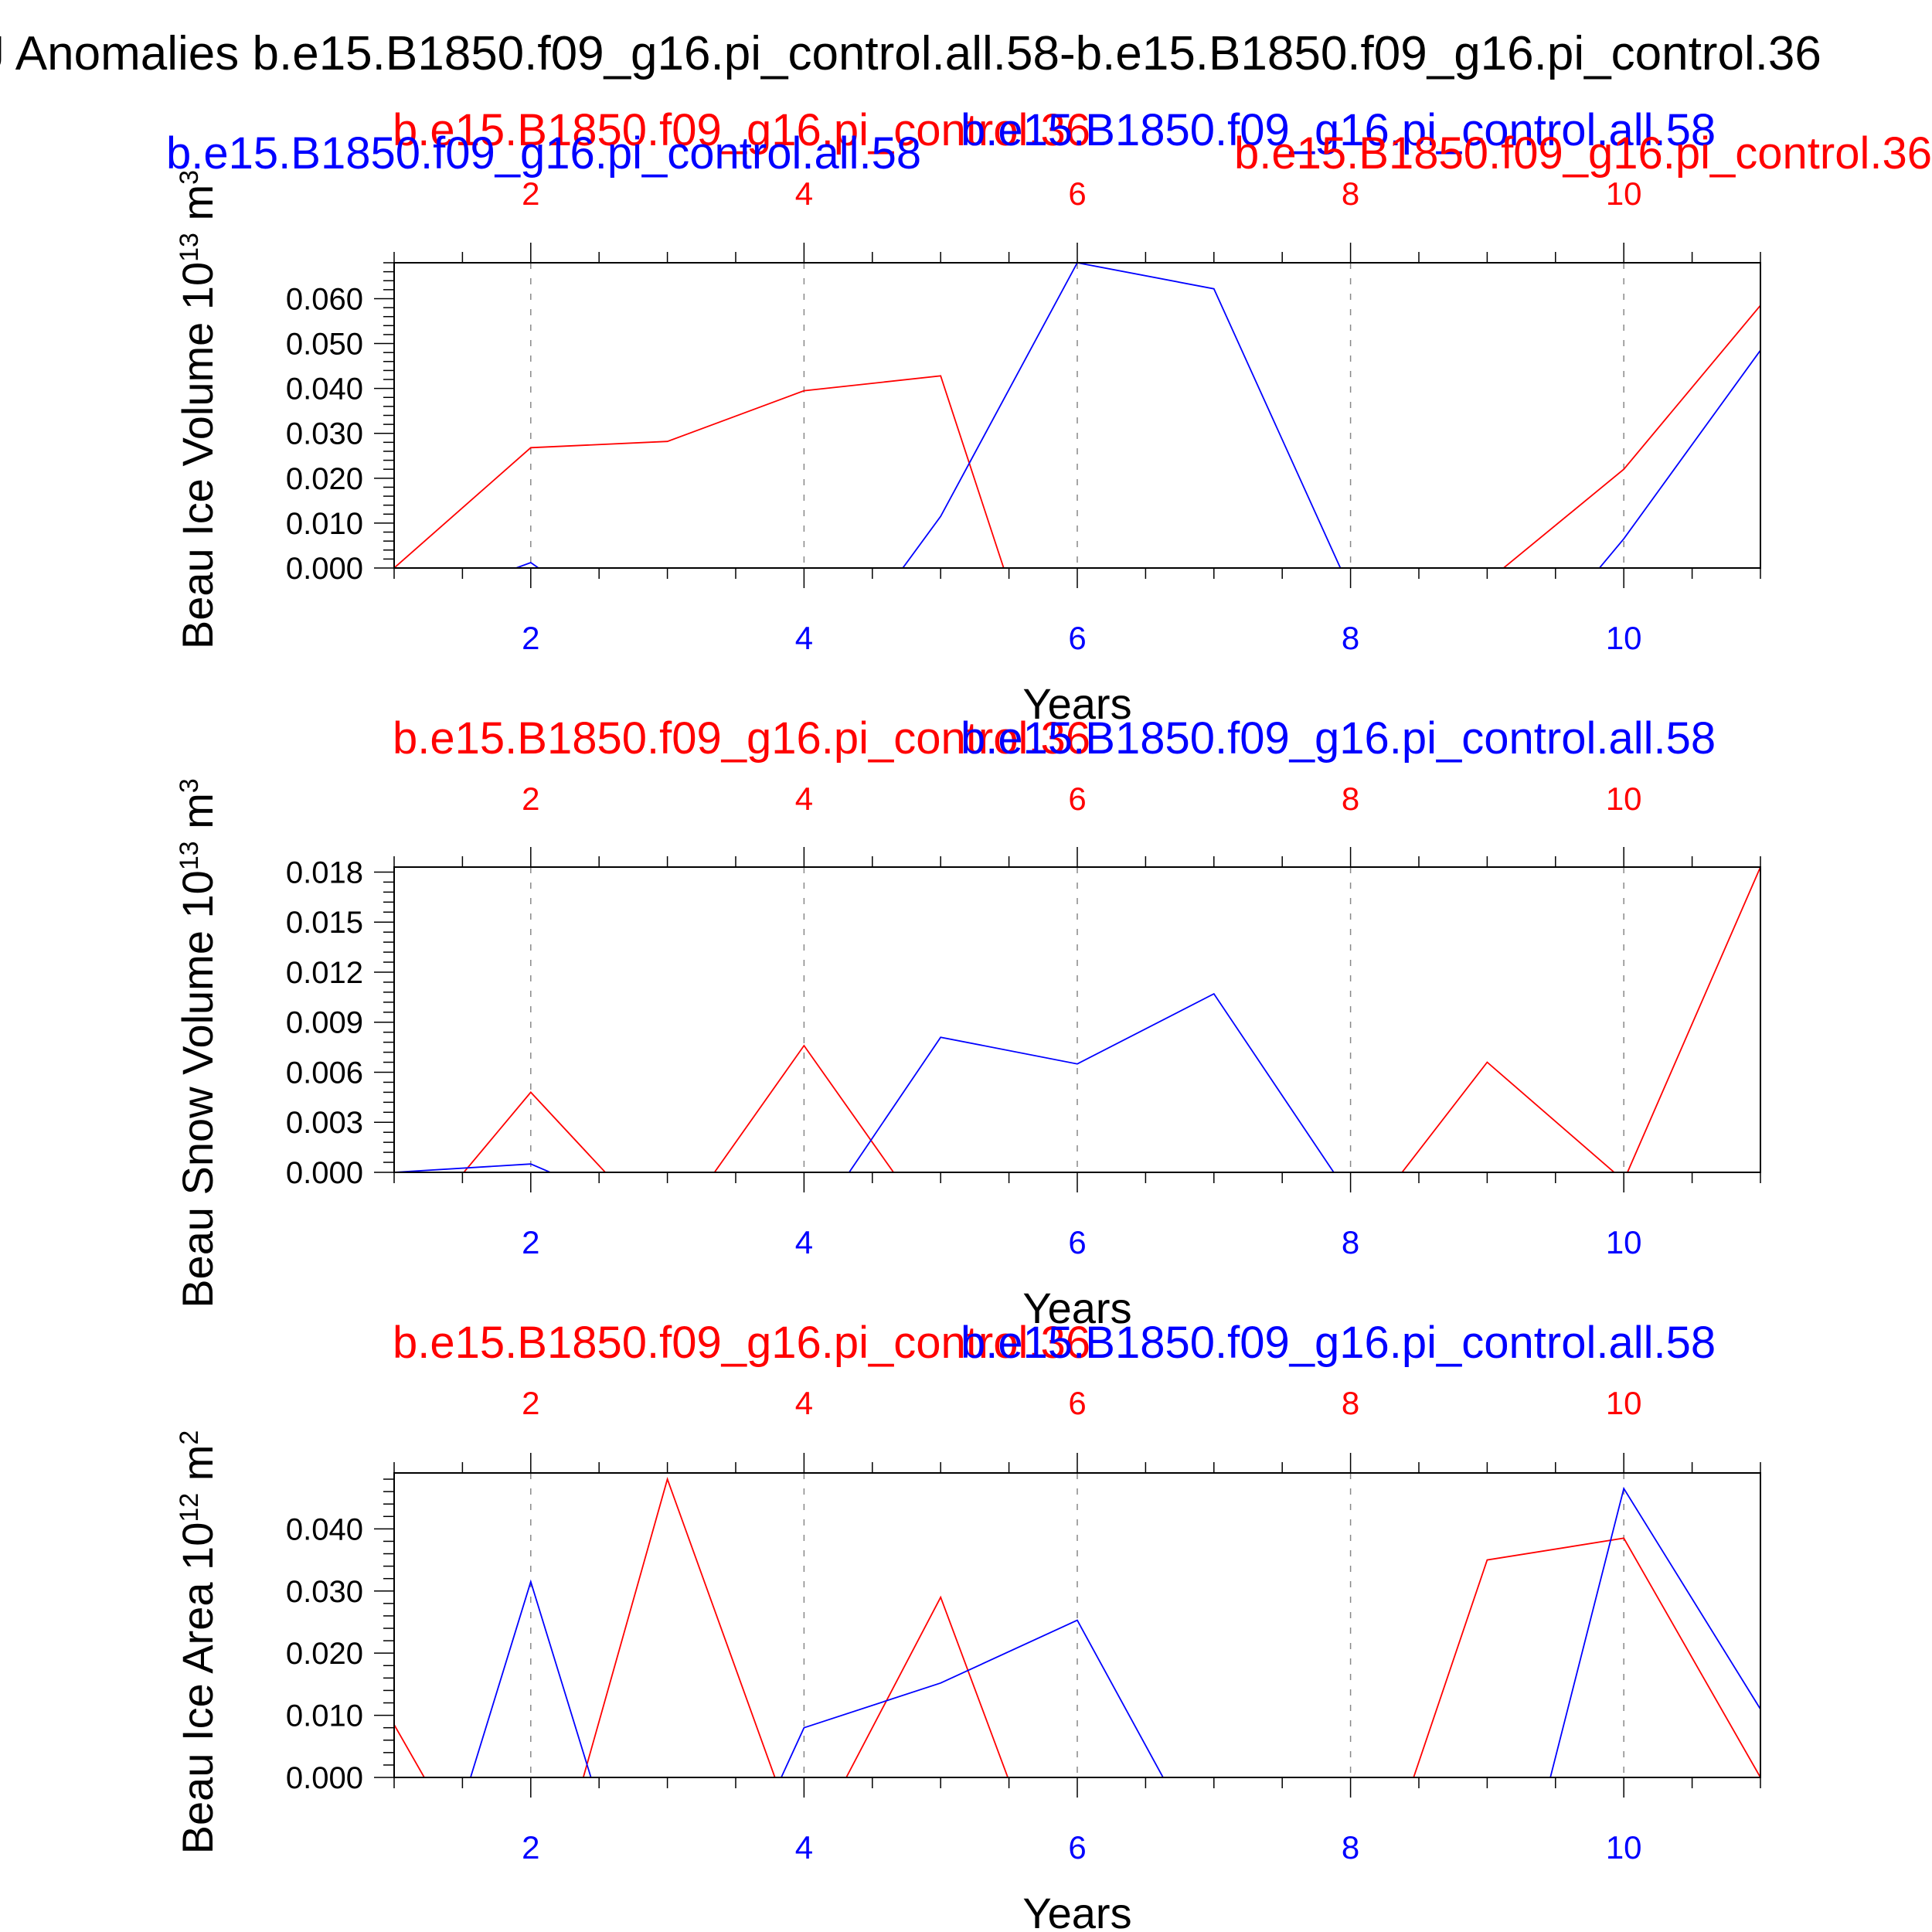  Describe the element at coordinates (198, 1643) in the screenshot. I see `y-axis-label: Beau Ice Area 1012 m2` at that location.